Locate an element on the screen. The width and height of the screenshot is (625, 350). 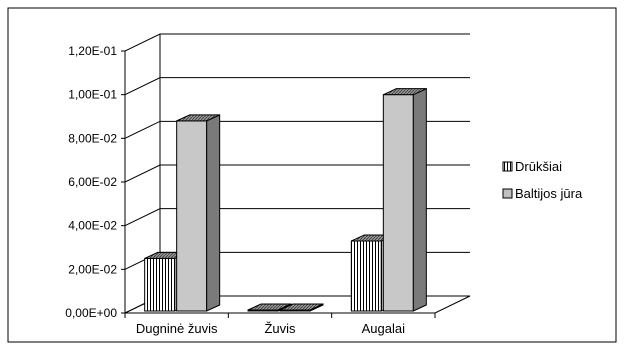
legend: Drūkšiai Baltijos jūra is located at coordinates (542, 180).